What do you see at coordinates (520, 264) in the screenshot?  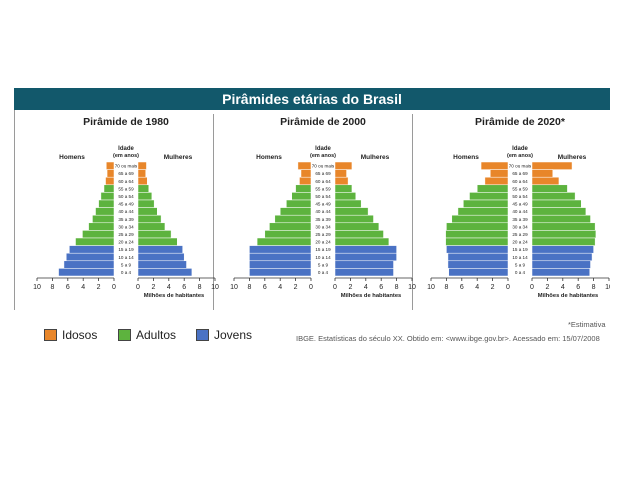 I see `age-label: 5 a 9` at bounding box center [520, 264].